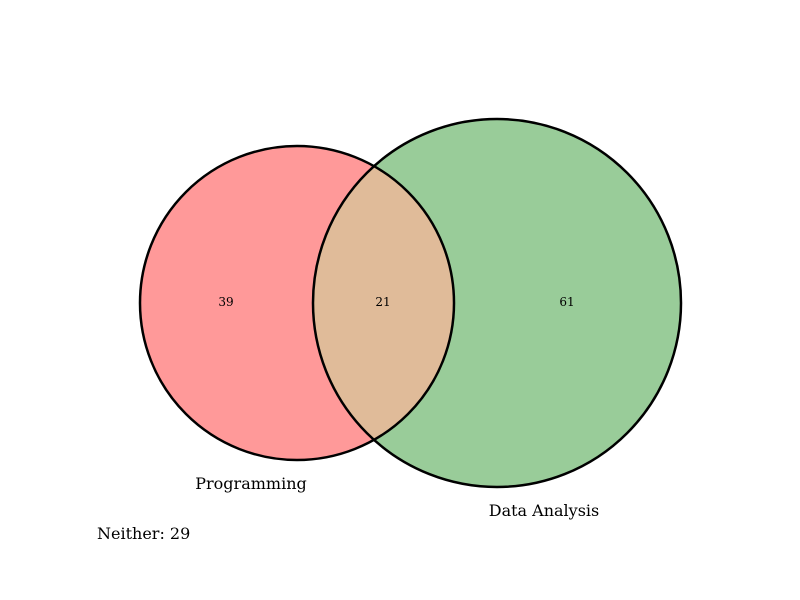  I want to click on intersection-count: 21, so click(382, 302).